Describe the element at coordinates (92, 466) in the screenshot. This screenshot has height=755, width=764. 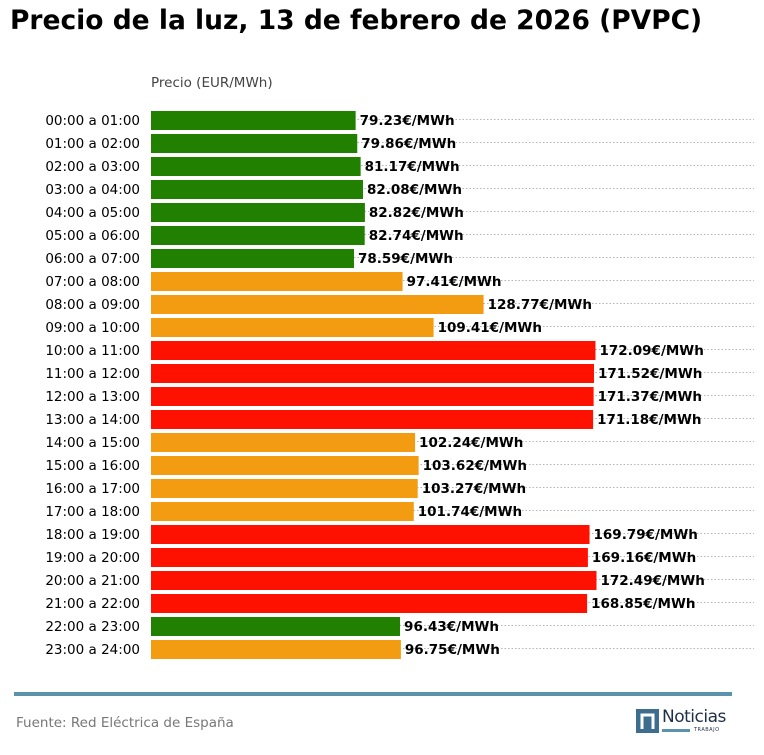
I see `tick-label: 15:00 a 16:00` at that location.